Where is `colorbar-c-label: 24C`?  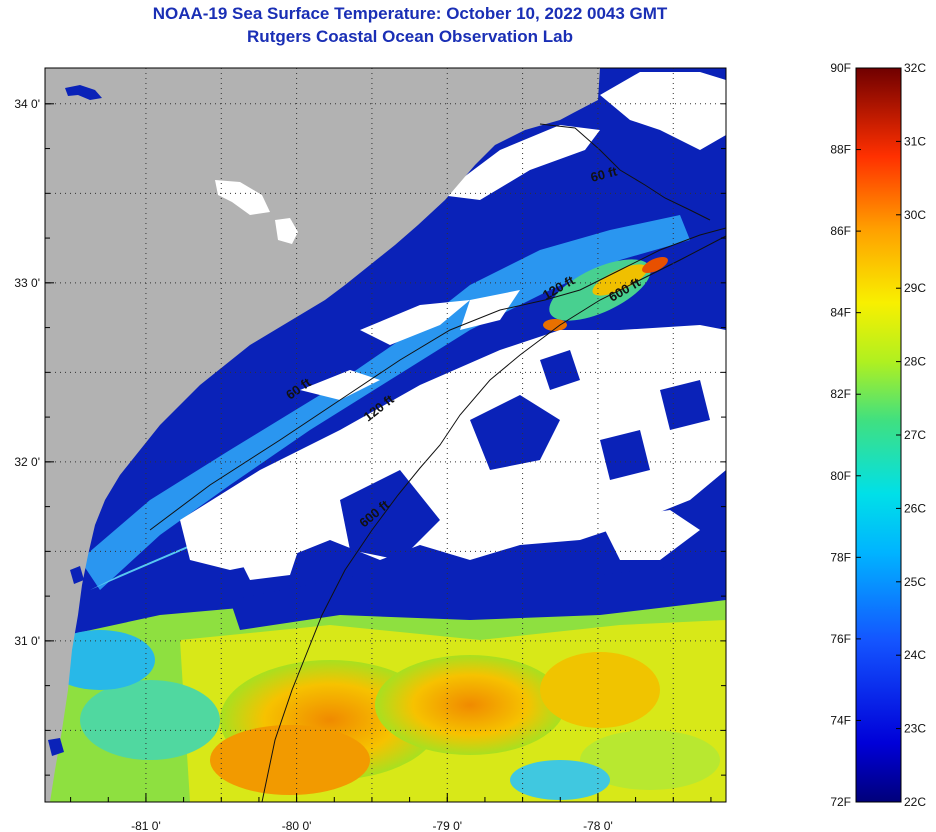 colorbar-c-label: 24C is located at coordinates (915, 655).